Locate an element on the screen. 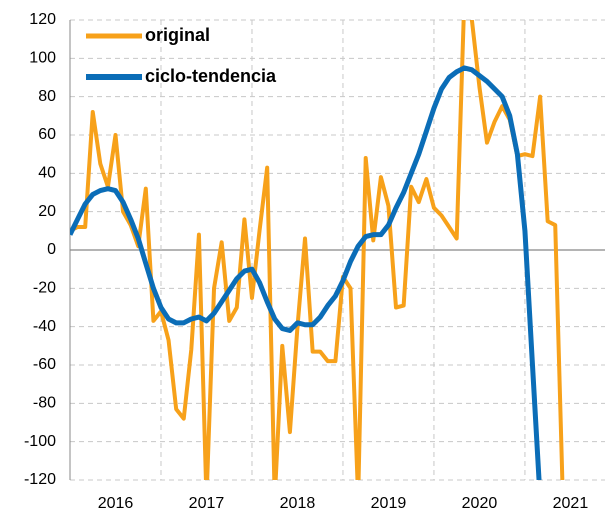 The height and width of the screenshot is (518, 605). legend-label: original is located at coordinates (177, 35).